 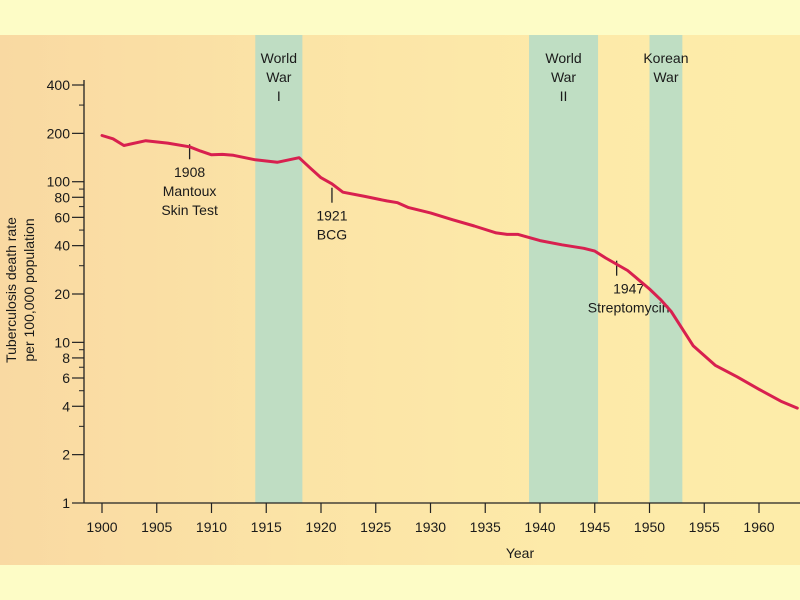 I want to click on annotation-2-line-1: 1921, so click(x=331, y=216).